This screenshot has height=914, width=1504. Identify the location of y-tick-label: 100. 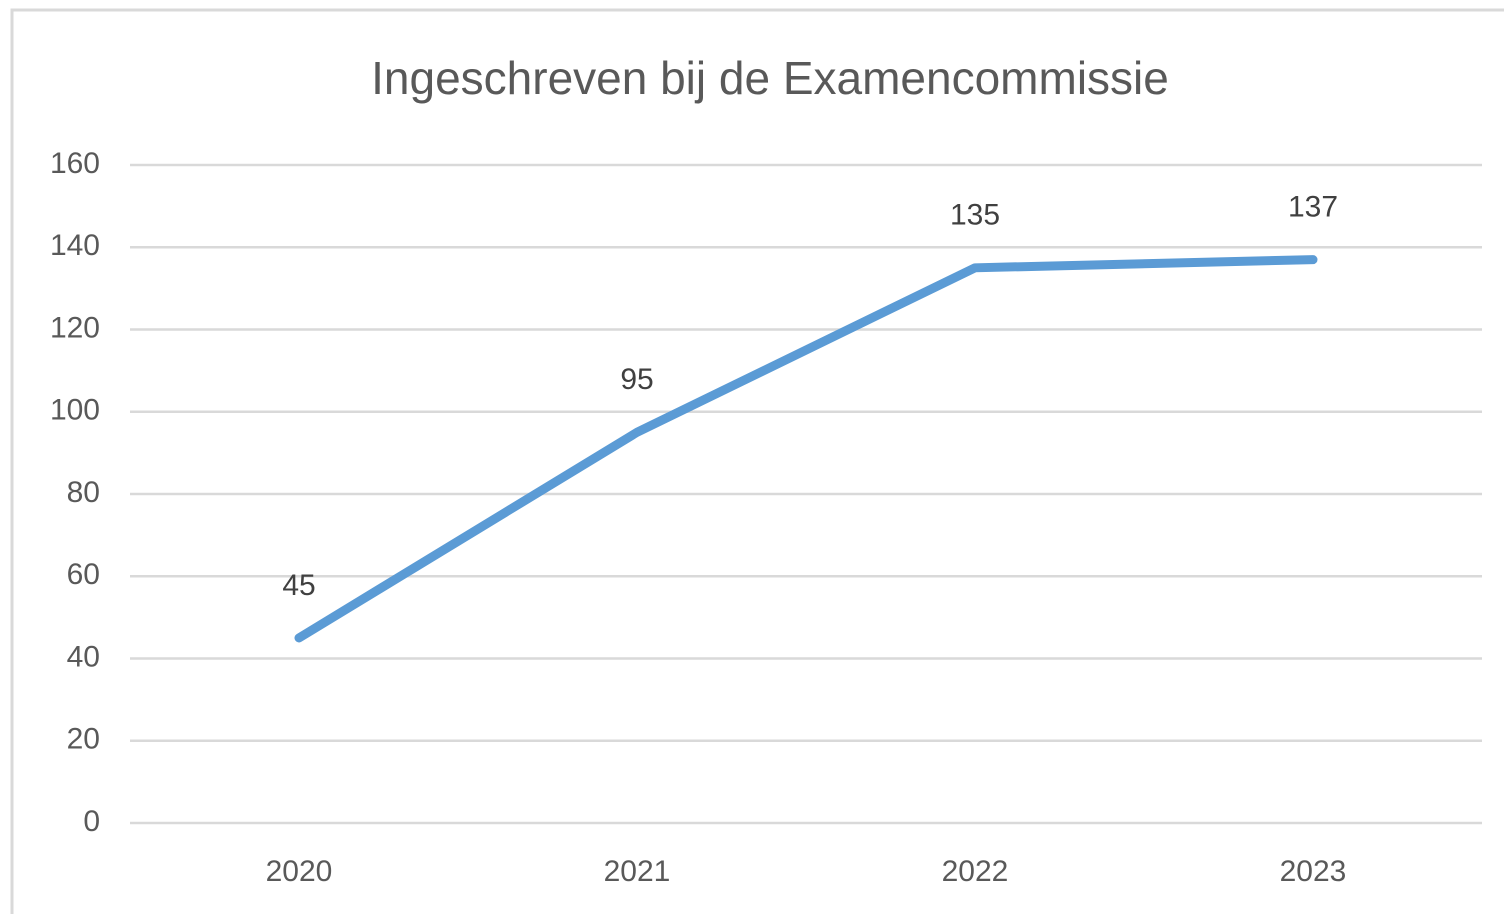
(75, 410).